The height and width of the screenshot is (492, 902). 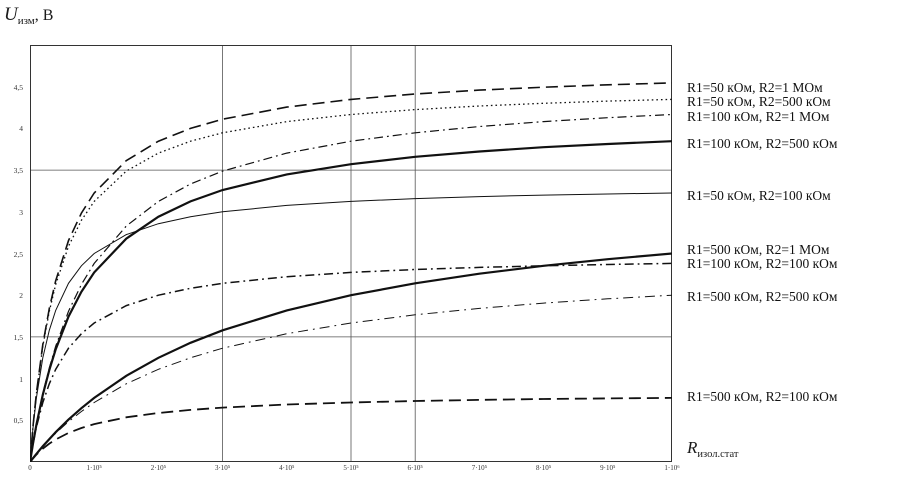 I want to click on y-tick-label: 1,5, so click(x=18, y=337).